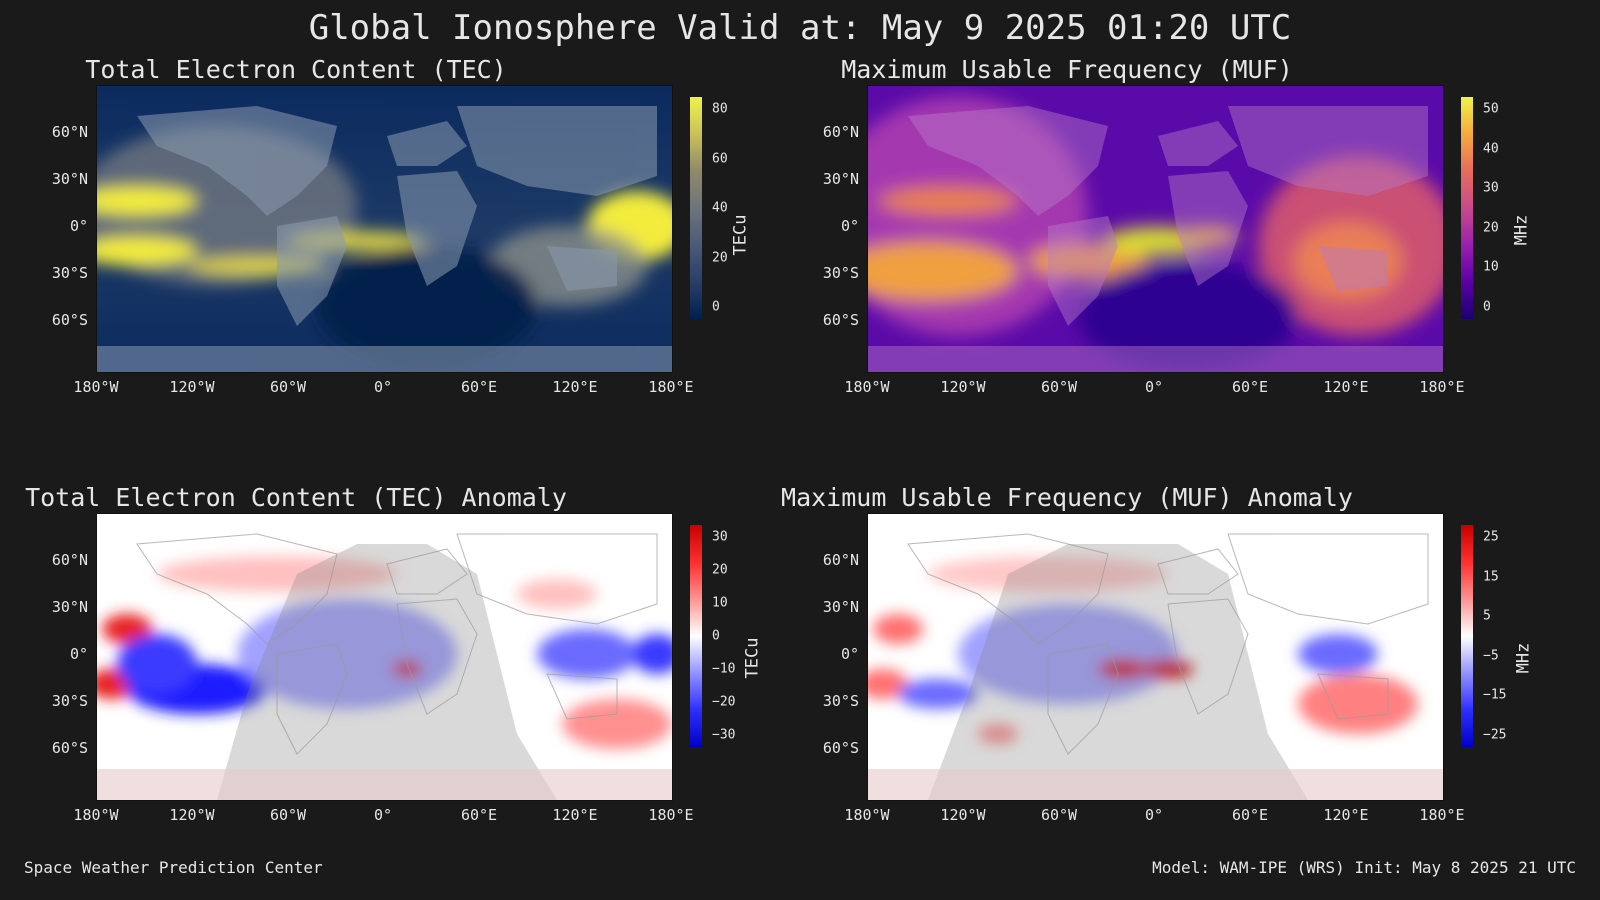 This screenshot has height=900, width=1600. I want to click on tec-map-graphic, so click(384, 229).